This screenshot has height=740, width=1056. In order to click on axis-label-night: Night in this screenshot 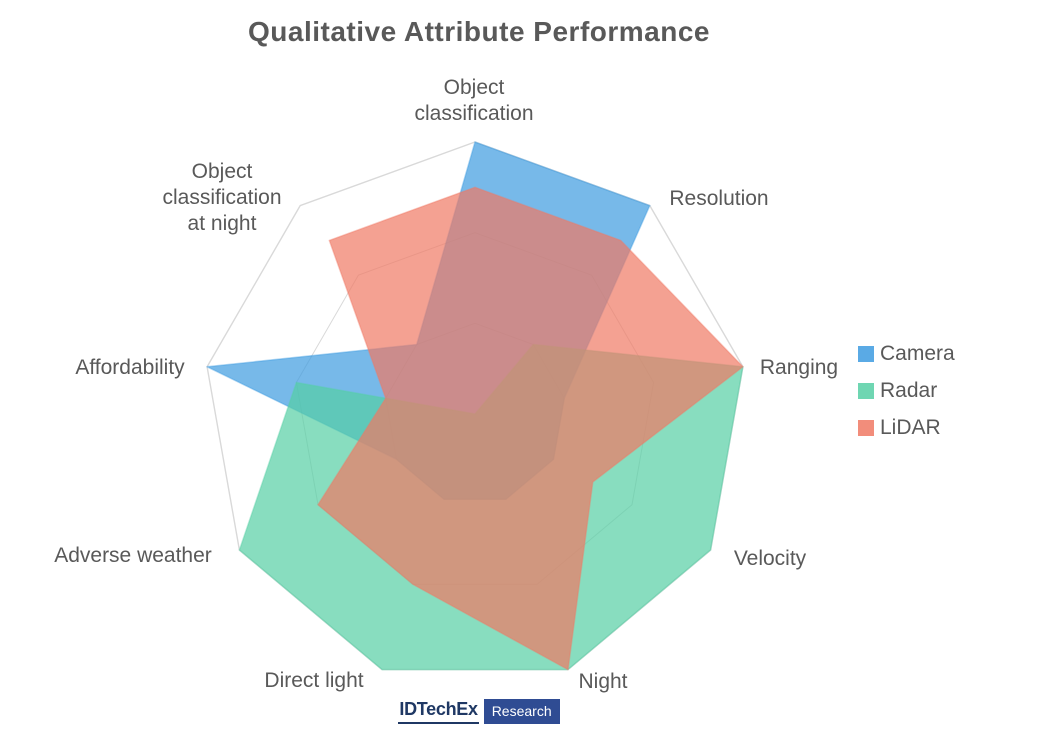, I will do `click(603, 681)`.